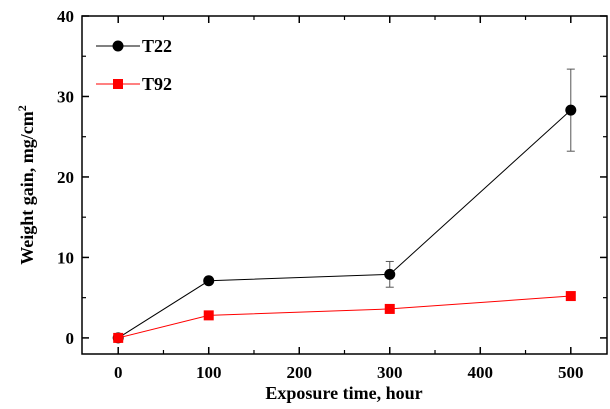  What do you see at coordinates (571, 372) in the screenshot?
I see `x-tick-label: 500` at bounding box center [571, 372].